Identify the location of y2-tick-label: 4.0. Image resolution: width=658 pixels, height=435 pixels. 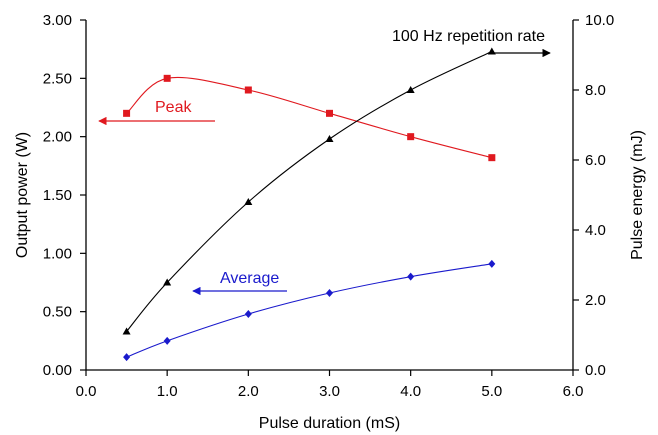
(595, 230).